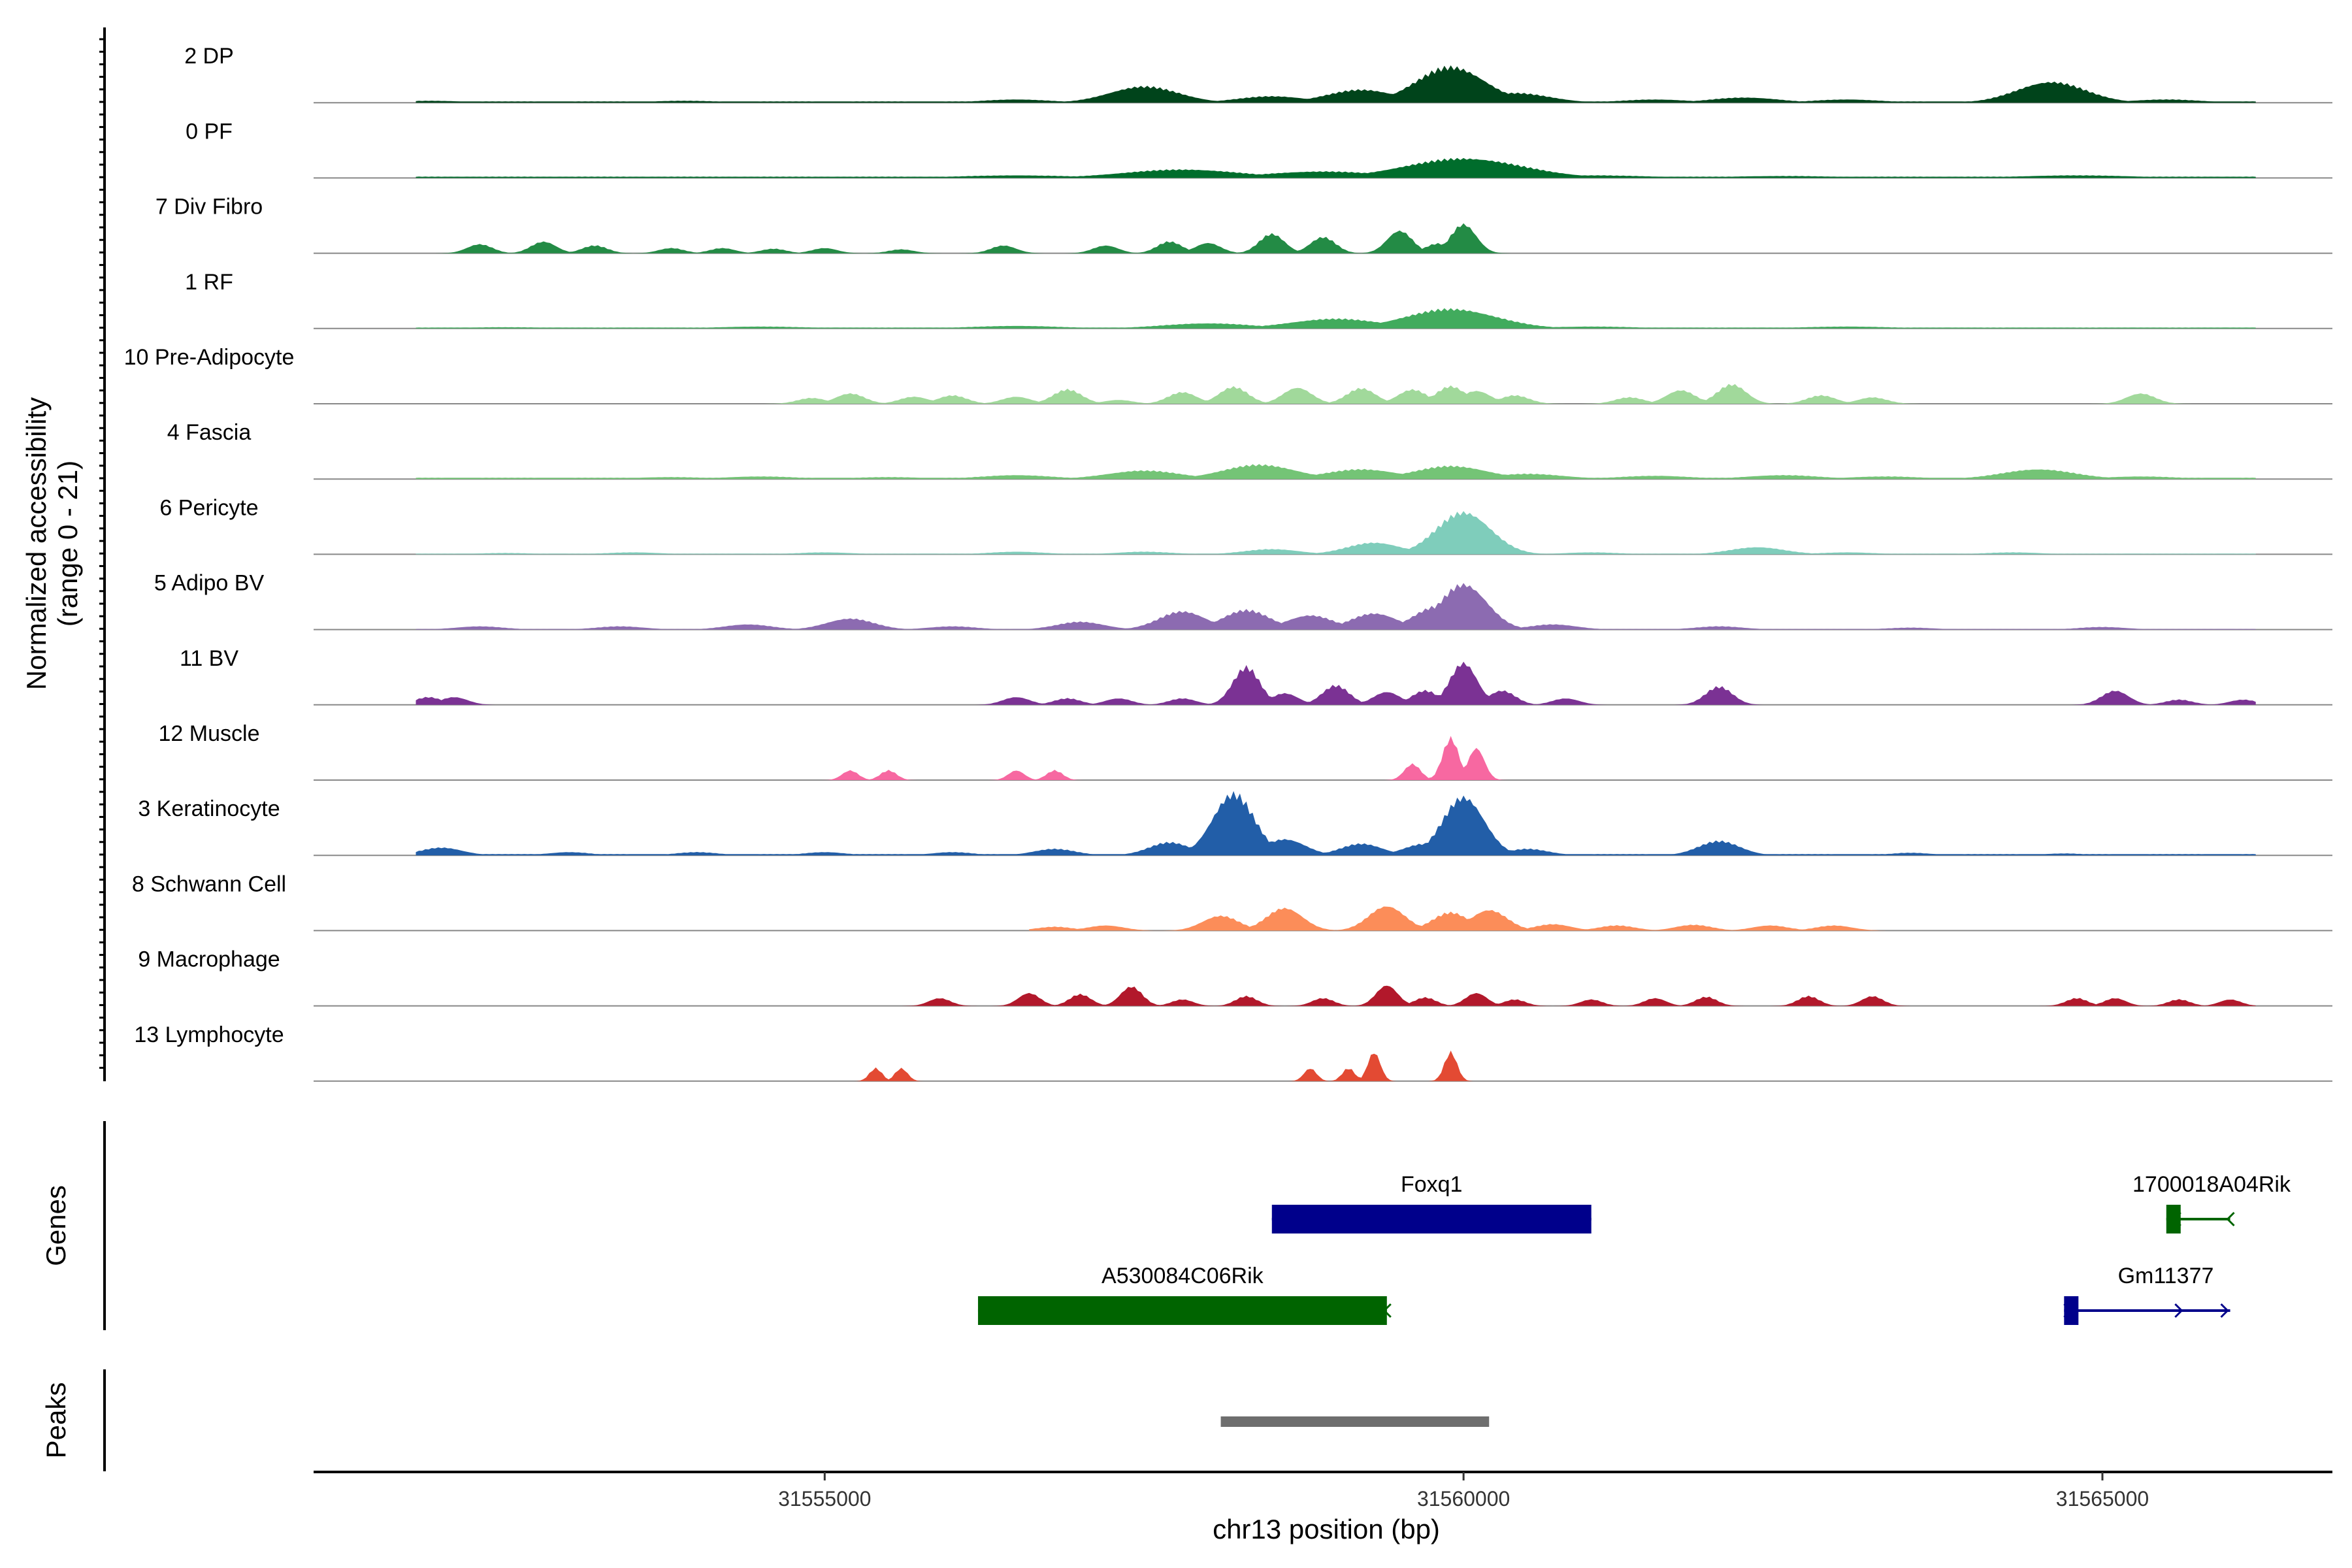  What do you see at coordinates (1249, 450) in the screenshot?
I see `track-4-fascia: 4 Fascia` at bounding box center [1249, 450].